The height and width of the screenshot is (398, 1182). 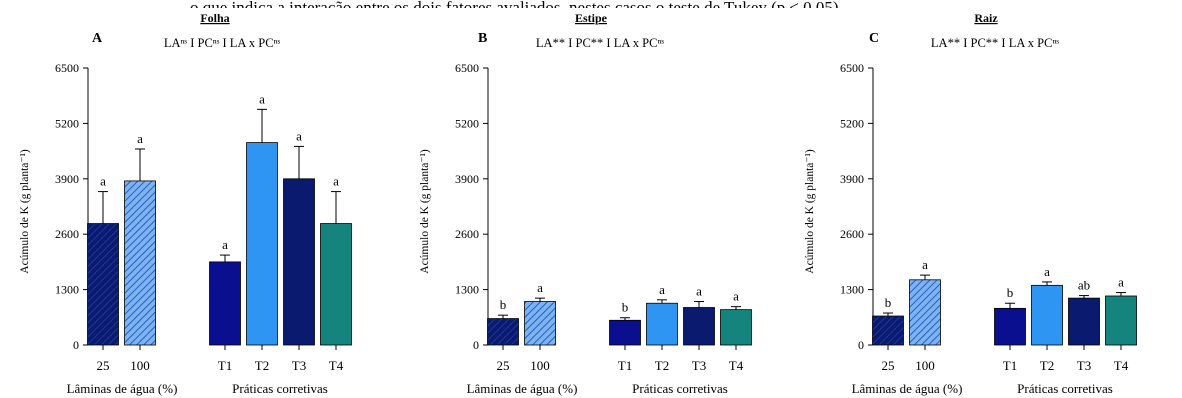 I want to click on panel-title: Raiz, so click(x=986, y=18).